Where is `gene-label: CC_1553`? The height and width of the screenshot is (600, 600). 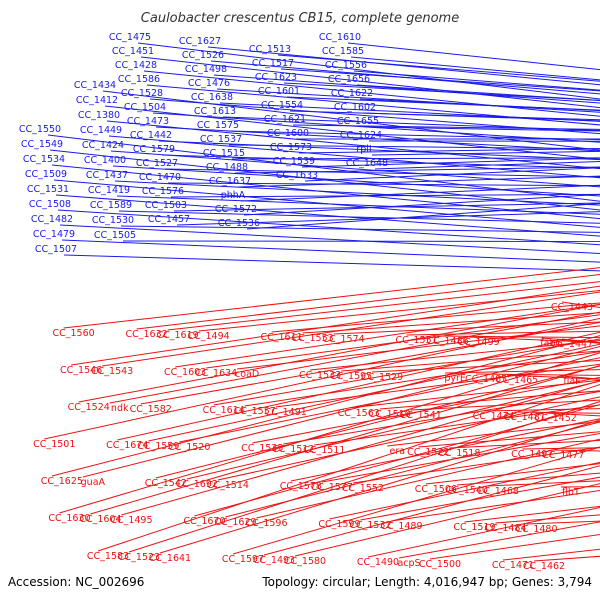
gene-label: CC_1553 is located at coordinates (312, 338).